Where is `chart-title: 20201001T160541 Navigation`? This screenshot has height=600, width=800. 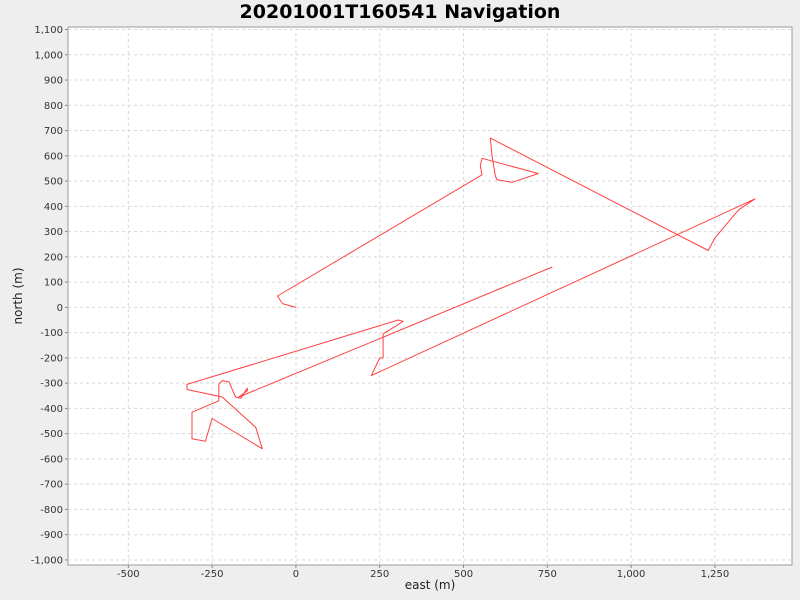
chart-title: 20201001T160541 Navigation is located at coordinates (400, 12).